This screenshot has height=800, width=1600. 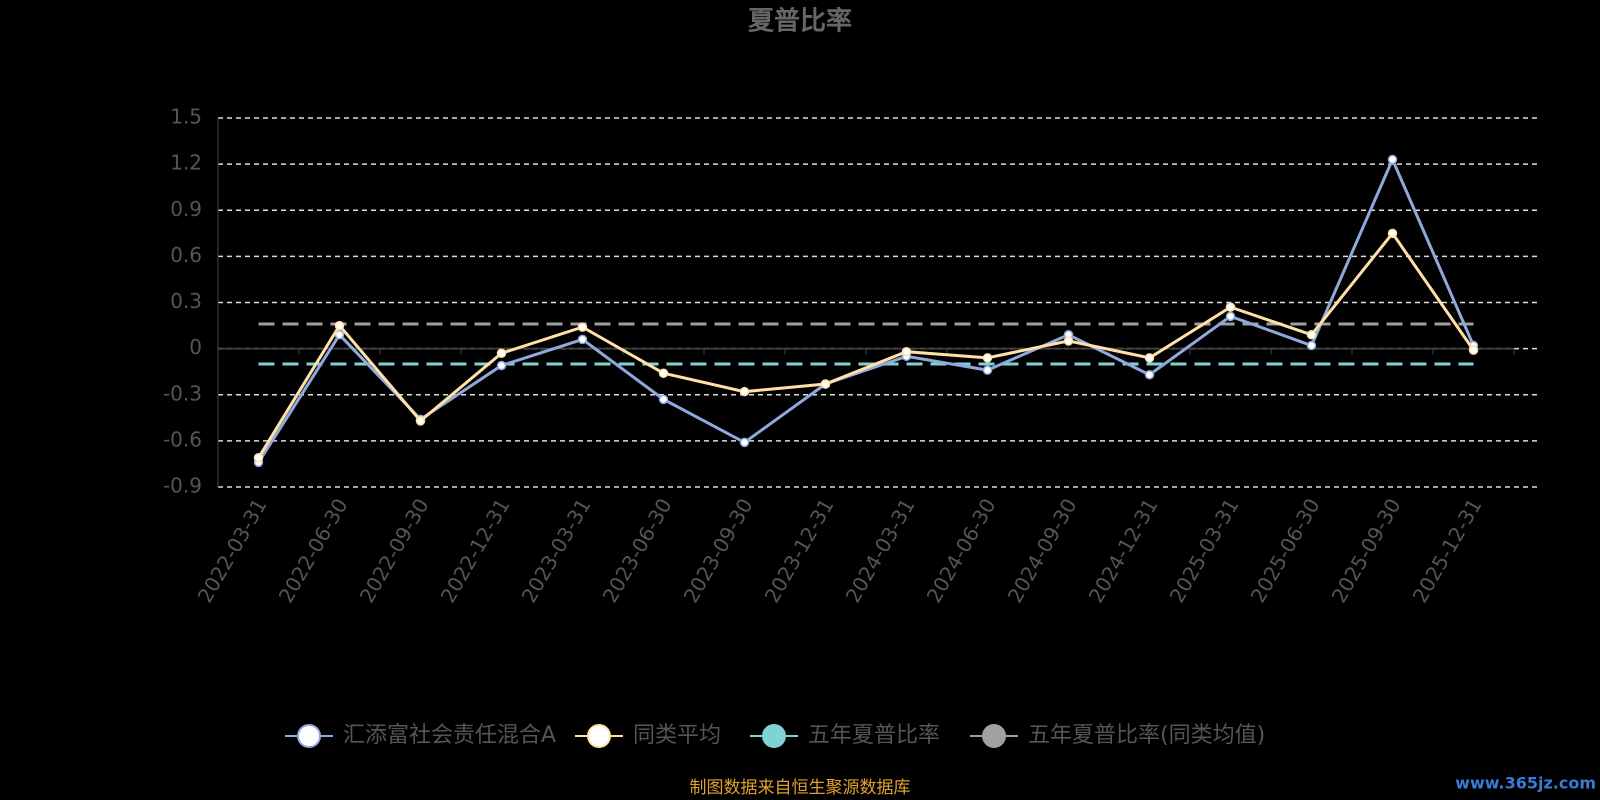 What do you see at coordinates (874, 735) in the screenshot?
I see `legend-label: 五年夏普比率` at bounding box center [874, 735].